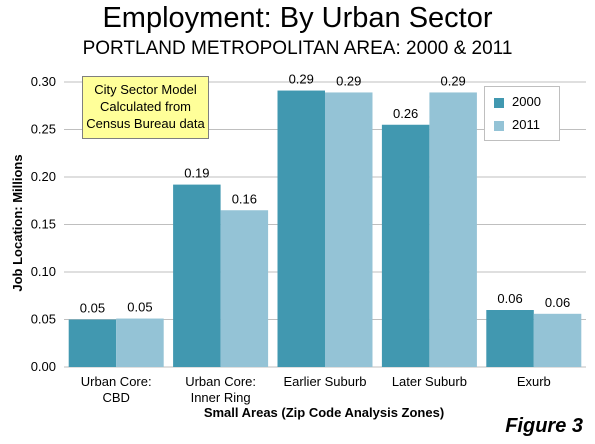 This screenshot has height=444, width=595. What do you see at coordinates (526, 101) in the screenshot?
I see `legend-label: 2000` at bounding box center [526, 101].